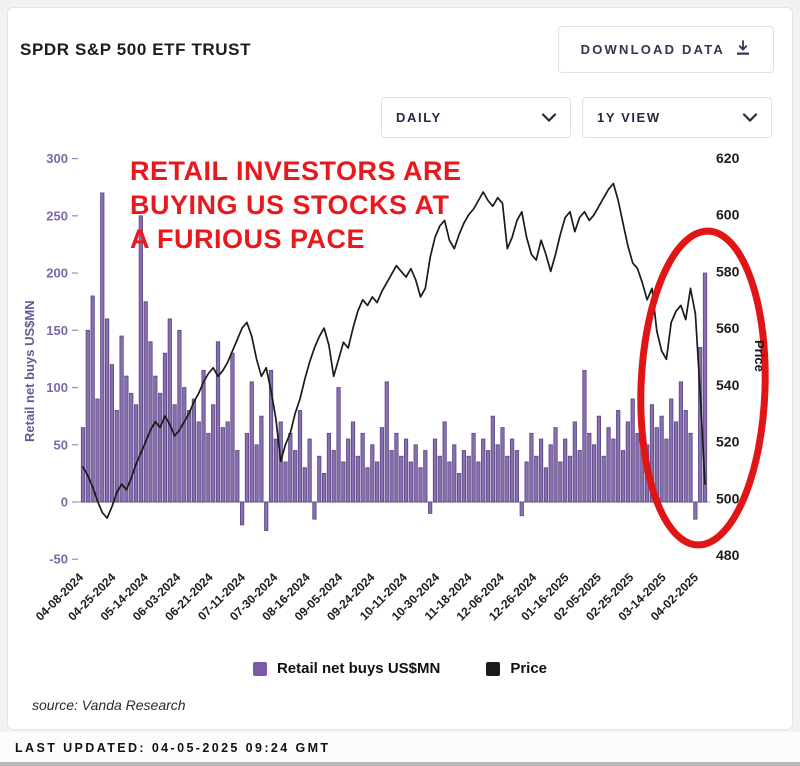 The width and height of the screenshot is (800, 766). Describe the element at coordinates (652, 49) in the screenshot. I see `download-button-label: DOWNLOAD DATA` at that location.